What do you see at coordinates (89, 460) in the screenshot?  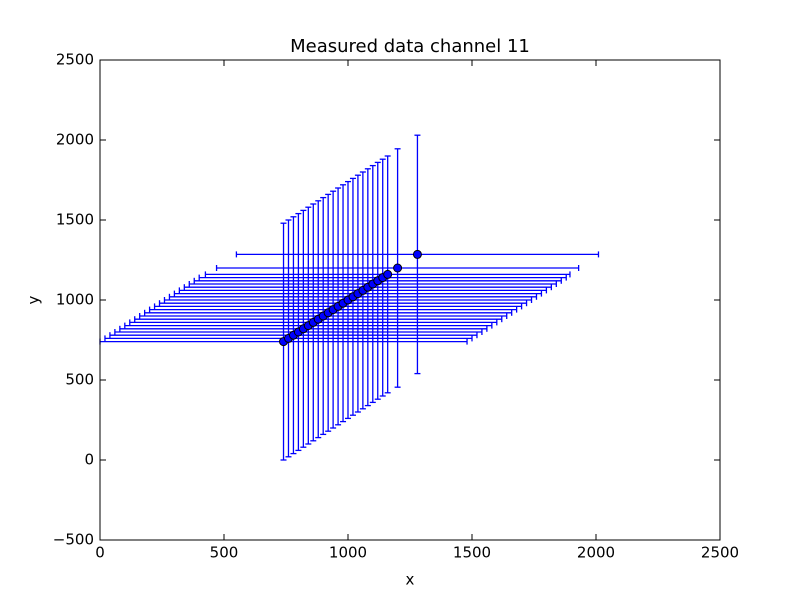 I see `y-tick-label: 0` at bounding box center [89, 460].